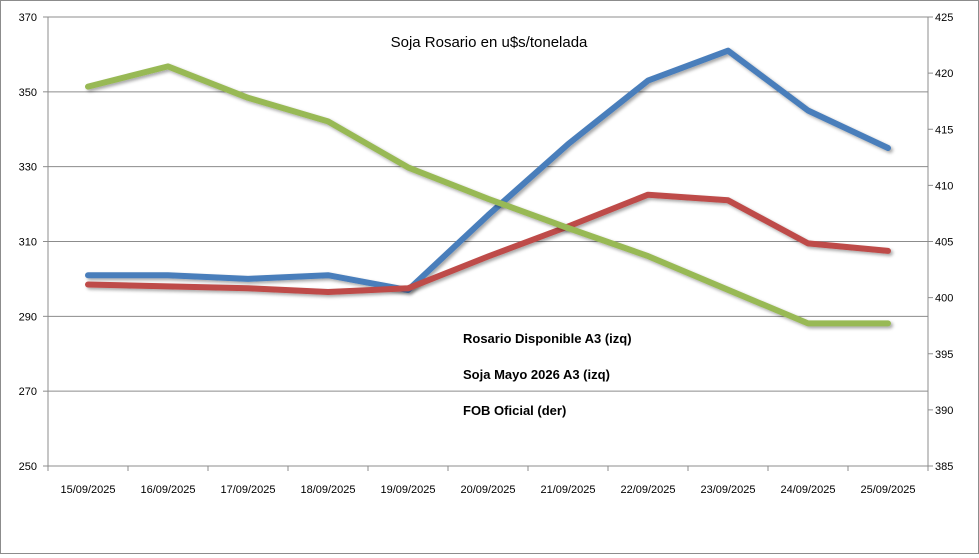 The height and width of the screenshot is (558, 979). What do you see at coordinates (489, 42) in the screenshot?
I see `chart-title: Soja Rosario en u$s/tonelada` at bounding box center [489, 42].